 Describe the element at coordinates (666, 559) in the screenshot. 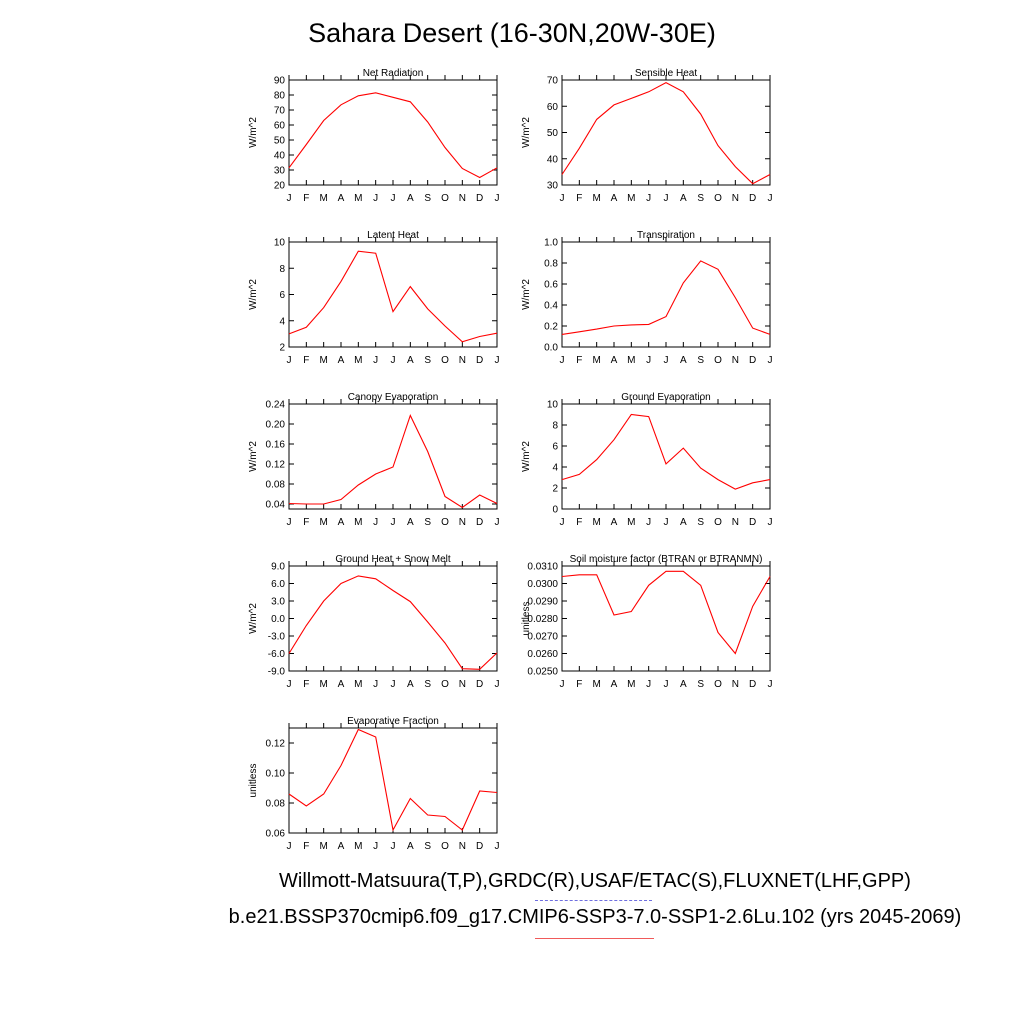

I see `panel-title: Soil moisture factor (BTRAN or BTRANMN)` at that location.